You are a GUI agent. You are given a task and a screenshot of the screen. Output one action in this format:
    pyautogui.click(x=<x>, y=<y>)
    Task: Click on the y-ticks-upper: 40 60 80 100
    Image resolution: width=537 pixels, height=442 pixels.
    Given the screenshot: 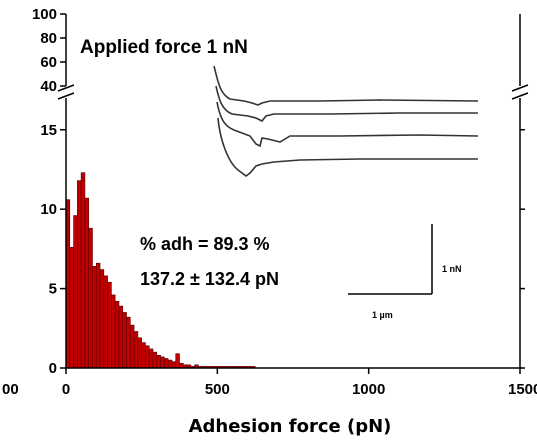 What is the action you would take?
    pyautogui.click(x=49, y=50)
    